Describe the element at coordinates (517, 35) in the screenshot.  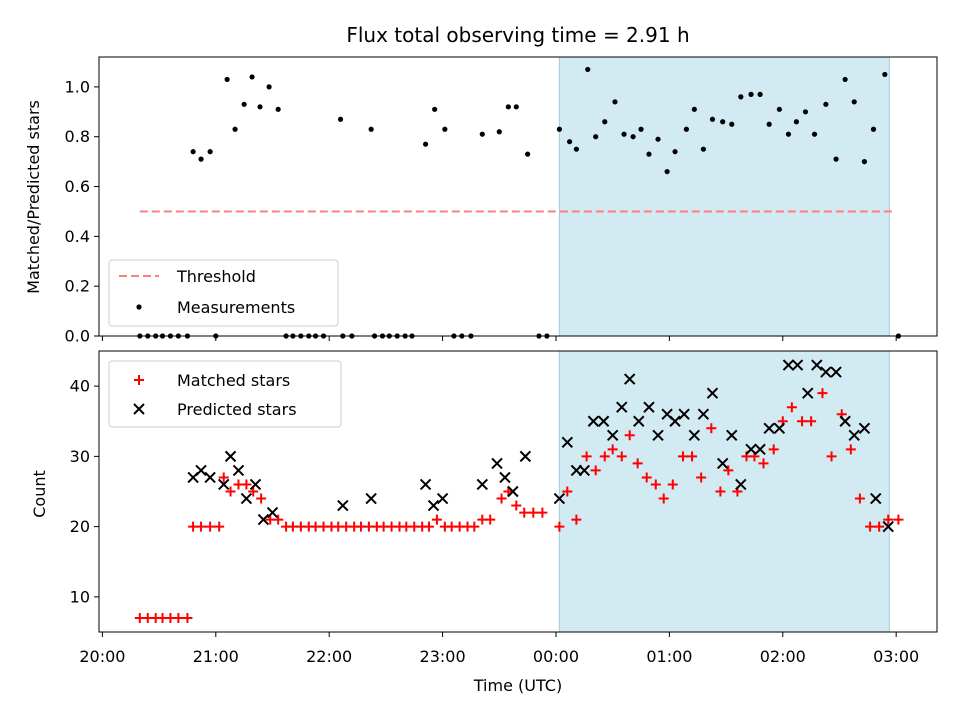
I see `chart-title: Flux total observing time = 2.91 h` at that location.